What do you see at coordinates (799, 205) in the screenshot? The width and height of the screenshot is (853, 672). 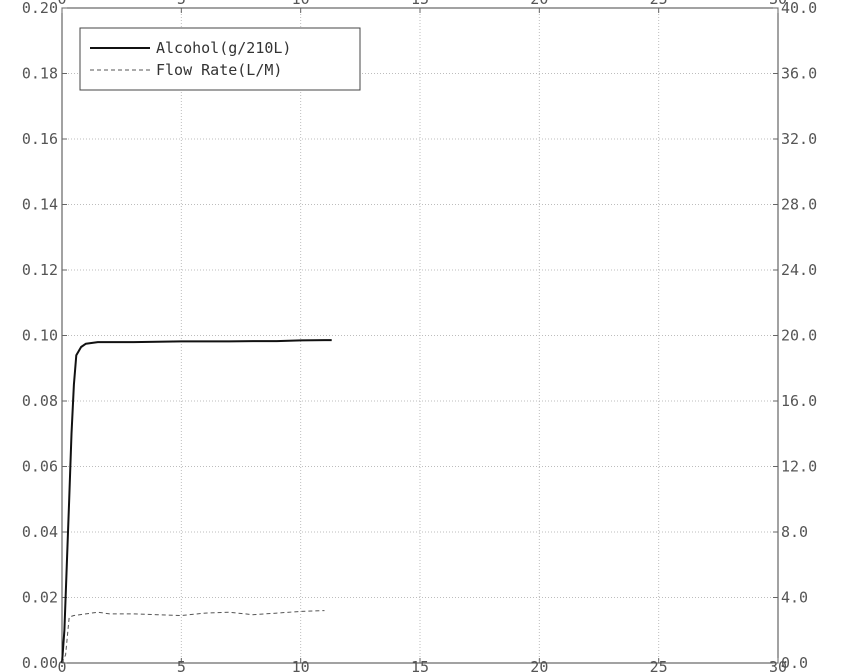 I see `y2-tick-label: 28.0` at bounding box center [799, 205].